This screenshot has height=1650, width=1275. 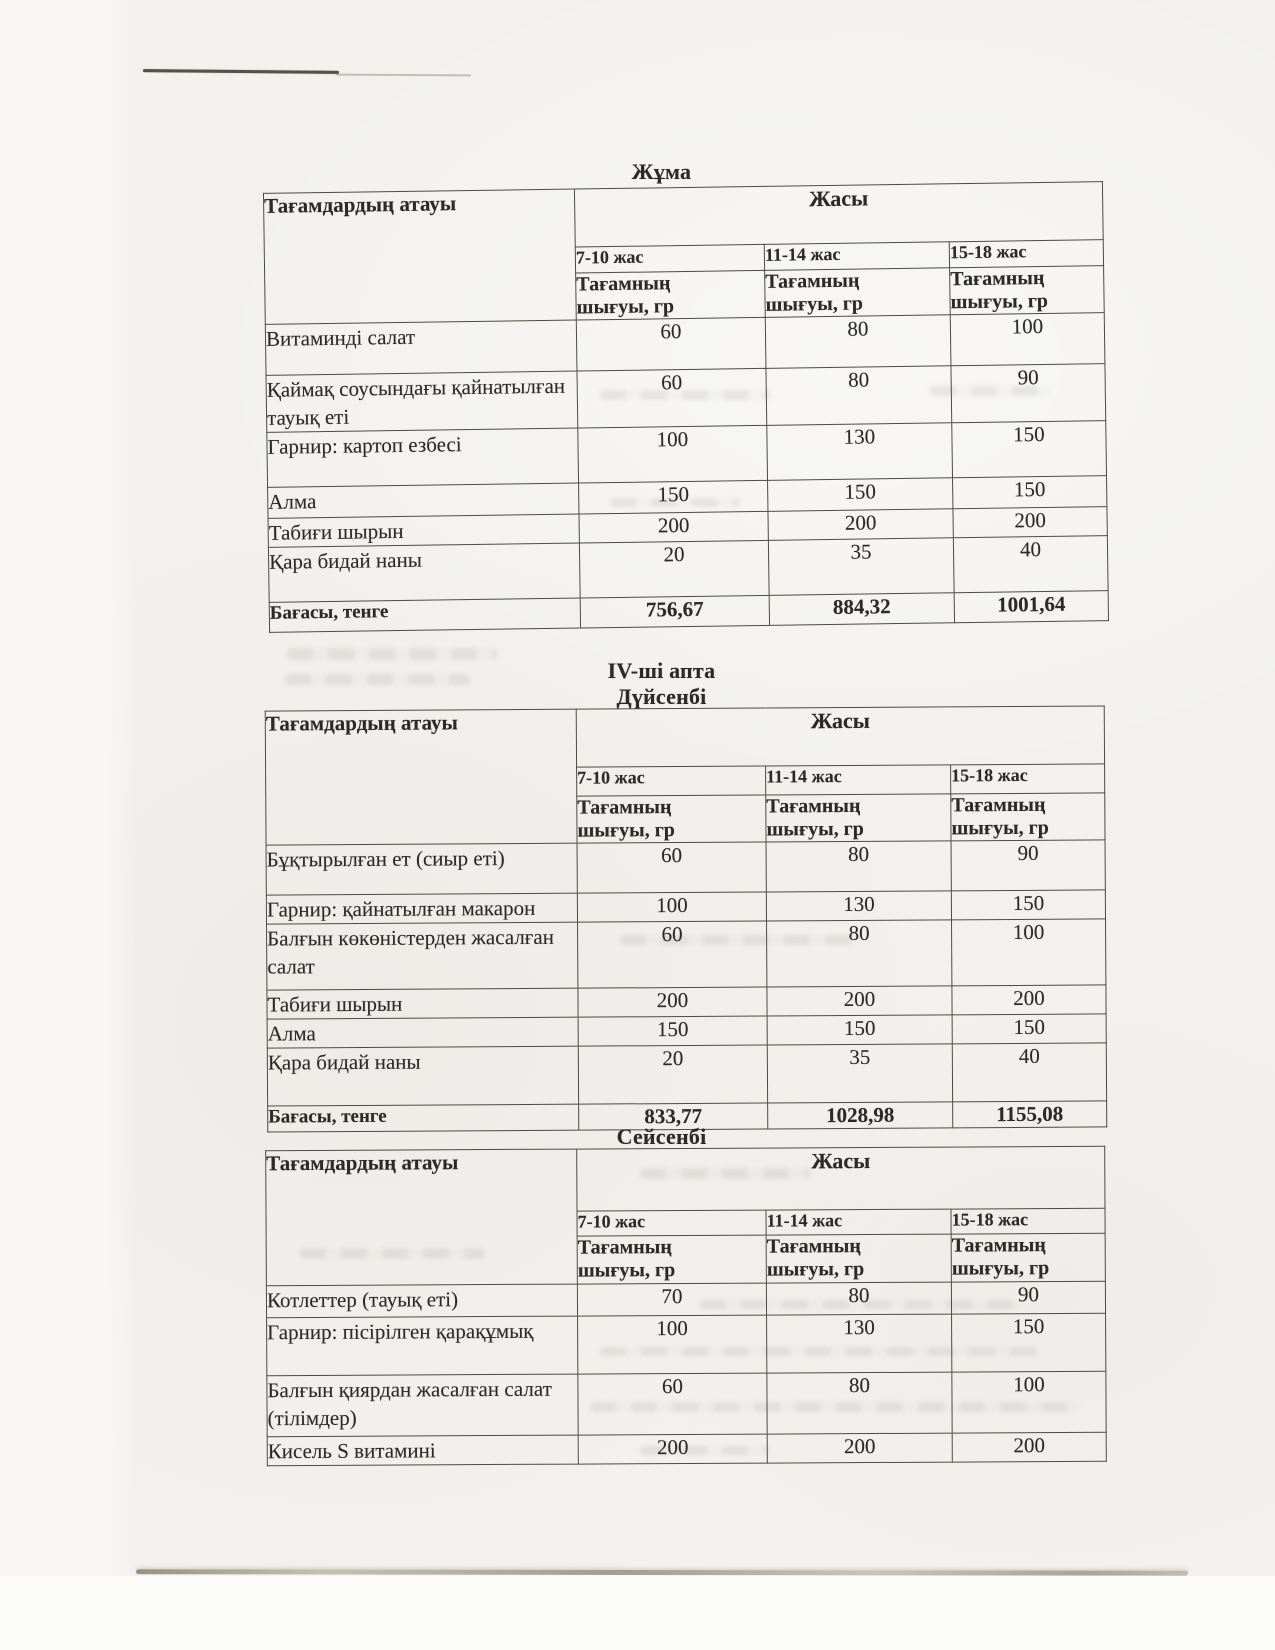 I want to click on week-and-day-title: IV-ші апта Дүйсенбі, so click(x=661, y=684).